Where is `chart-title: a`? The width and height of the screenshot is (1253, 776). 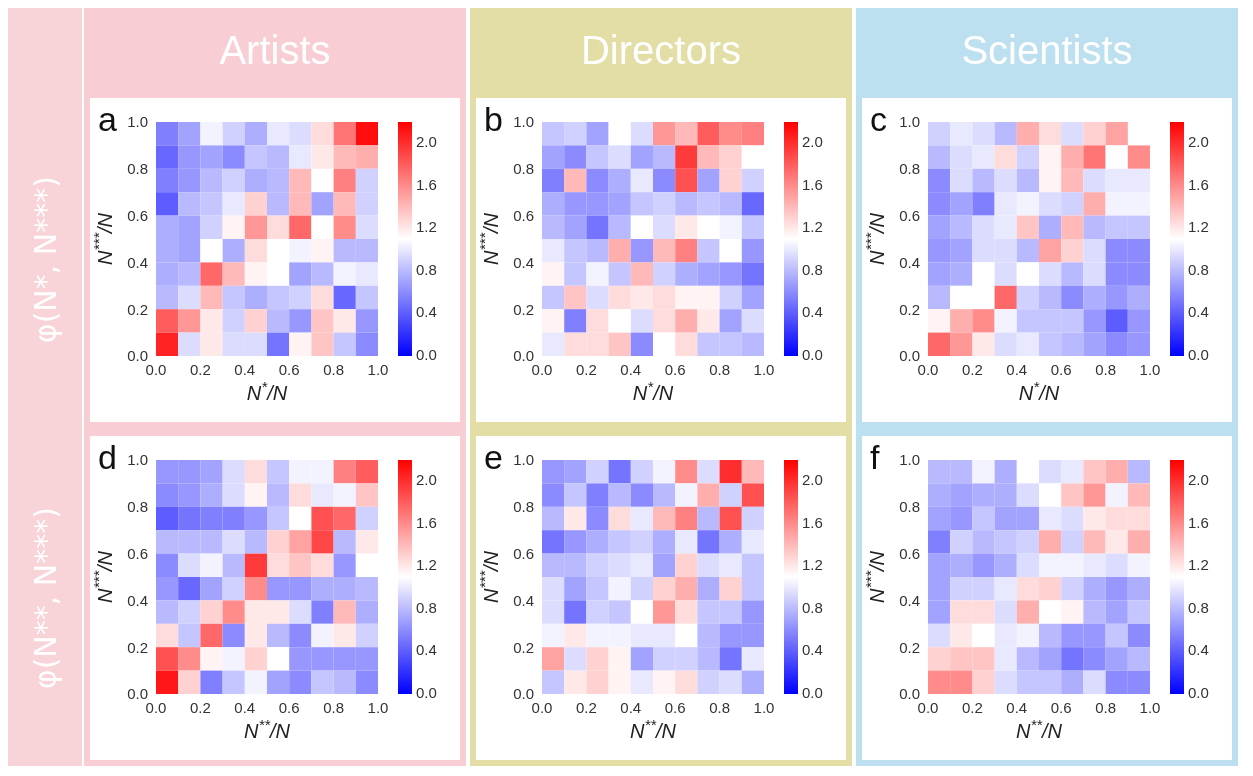
chart-title: a is located at coordinates (107, 119).